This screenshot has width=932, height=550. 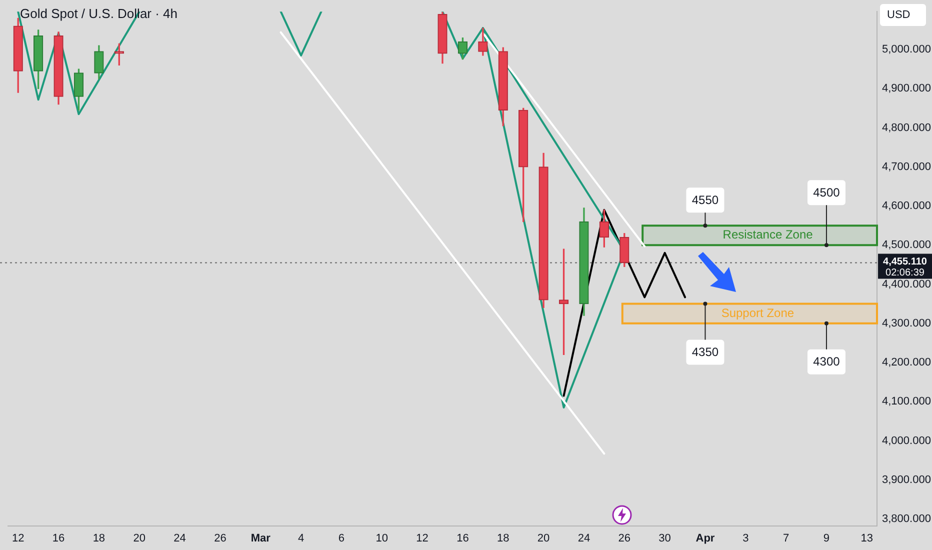 I want to click on y-tick-label: 5,000.000, so click(x=906, y=50).